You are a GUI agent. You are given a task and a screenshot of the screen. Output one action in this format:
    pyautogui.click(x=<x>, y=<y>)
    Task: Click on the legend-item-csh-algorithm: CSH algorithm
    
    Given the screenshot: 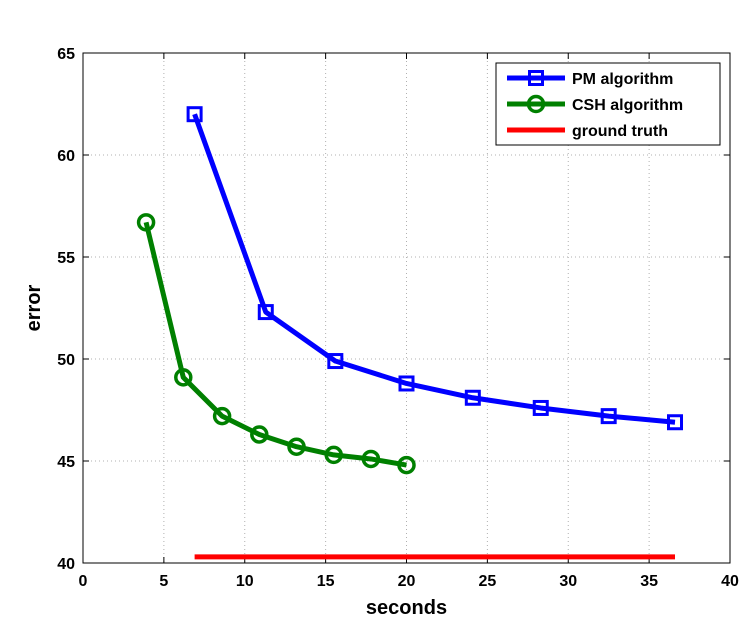 What is the action you would take?
    pyautogui.click(x=595, y=104)
    